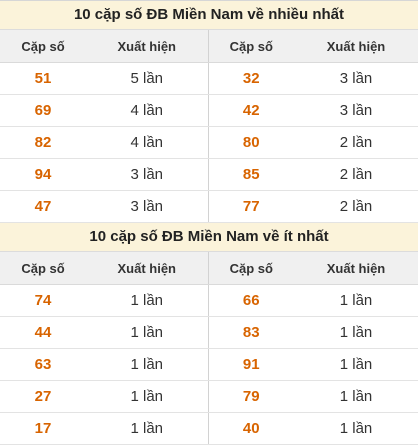 The image size is (418, 445). I want to click on table-row: 47 3 lần 77 2 lần, so click(209, 206).